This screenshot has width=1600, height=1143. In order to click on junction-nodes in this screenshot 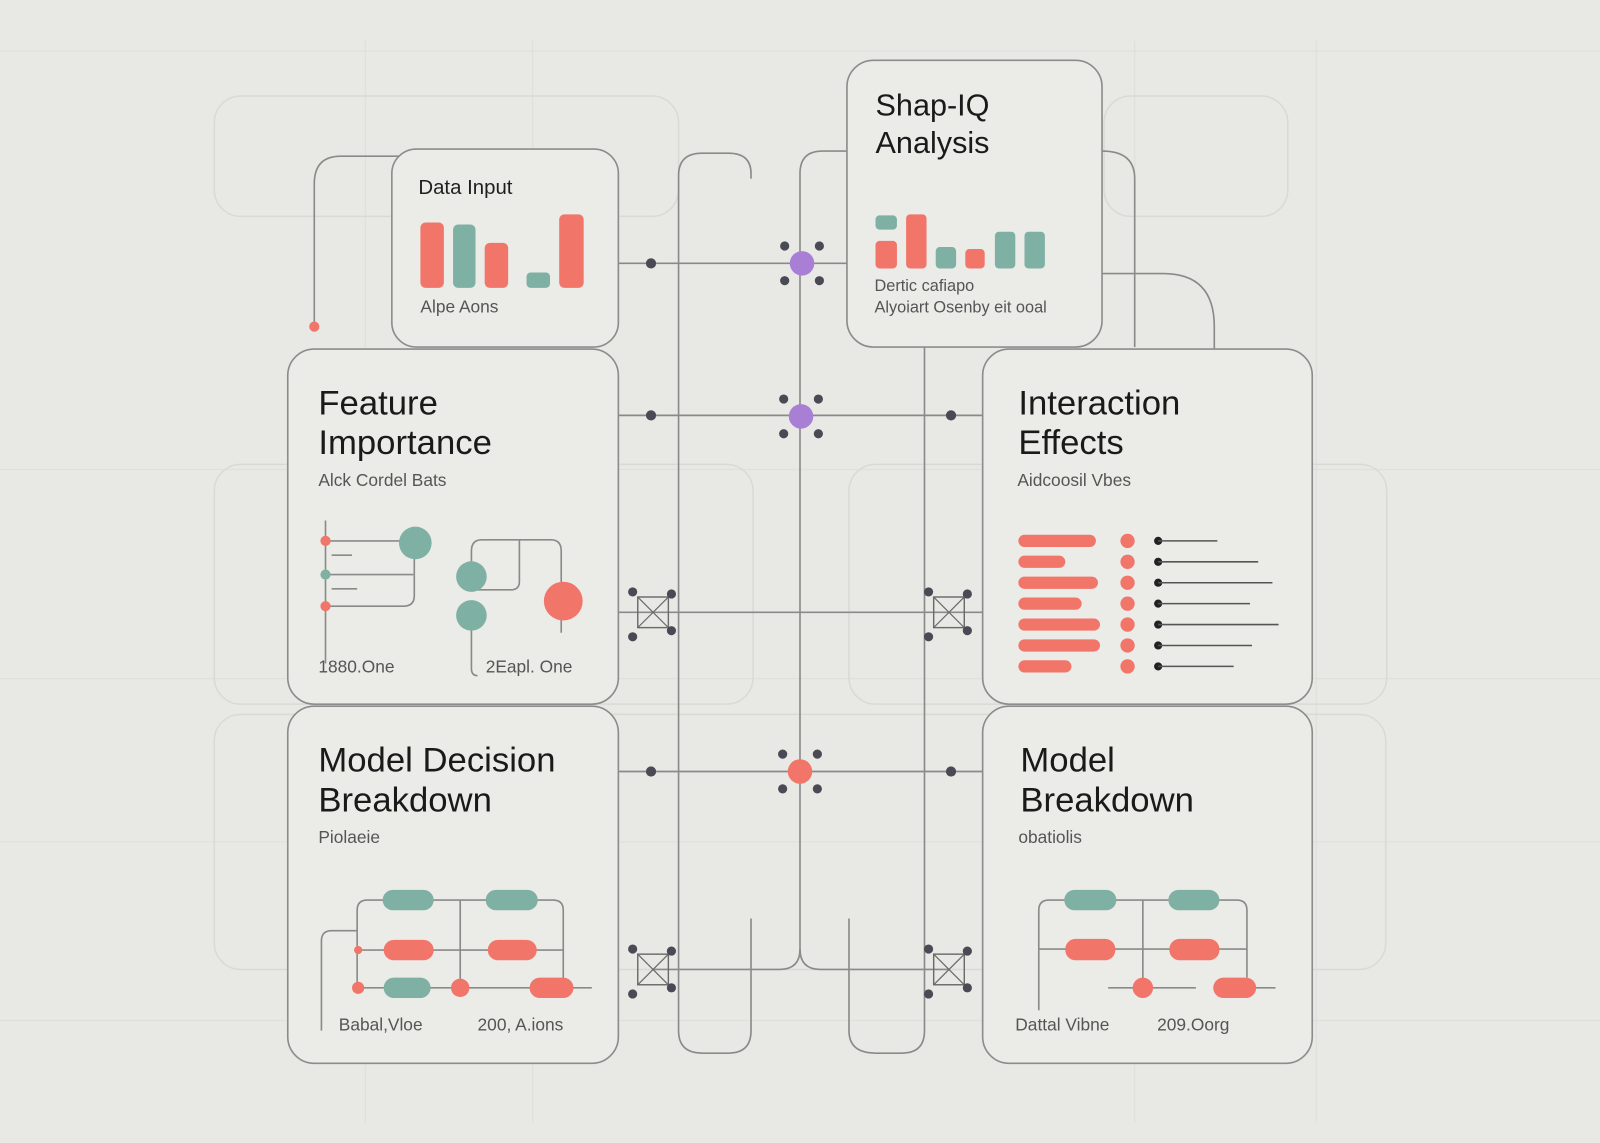, I will do `click(800, 793)`.